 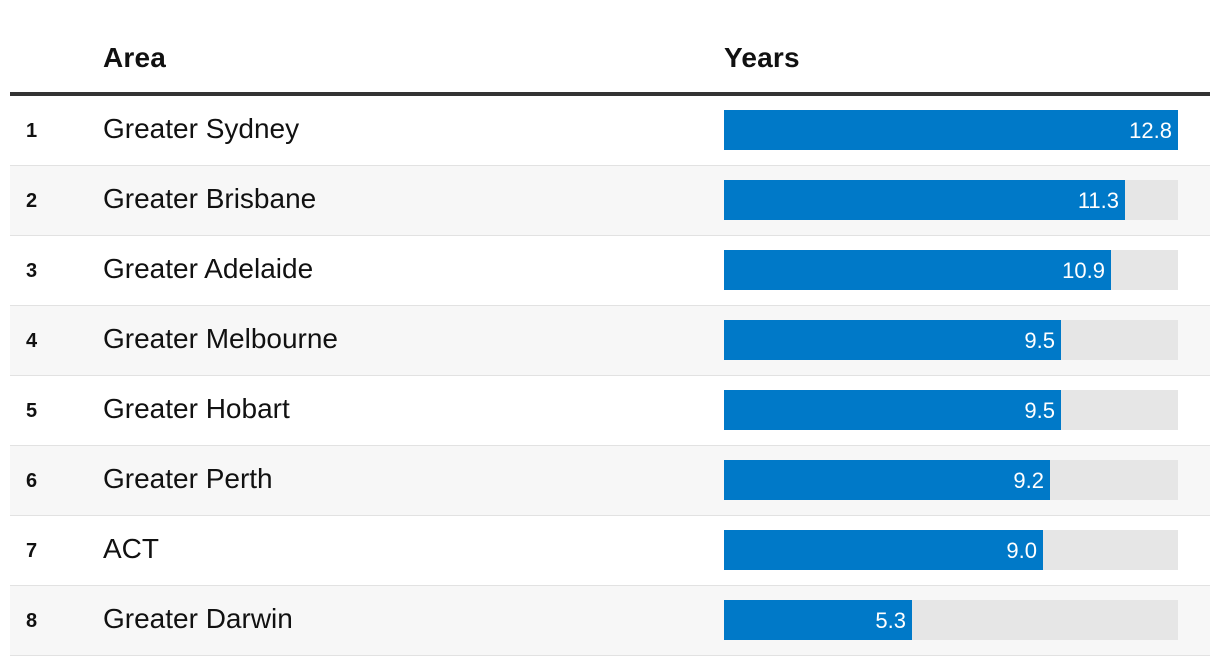 I want to click on row-area: Greater Adelaide, so click(x=208, y=268).